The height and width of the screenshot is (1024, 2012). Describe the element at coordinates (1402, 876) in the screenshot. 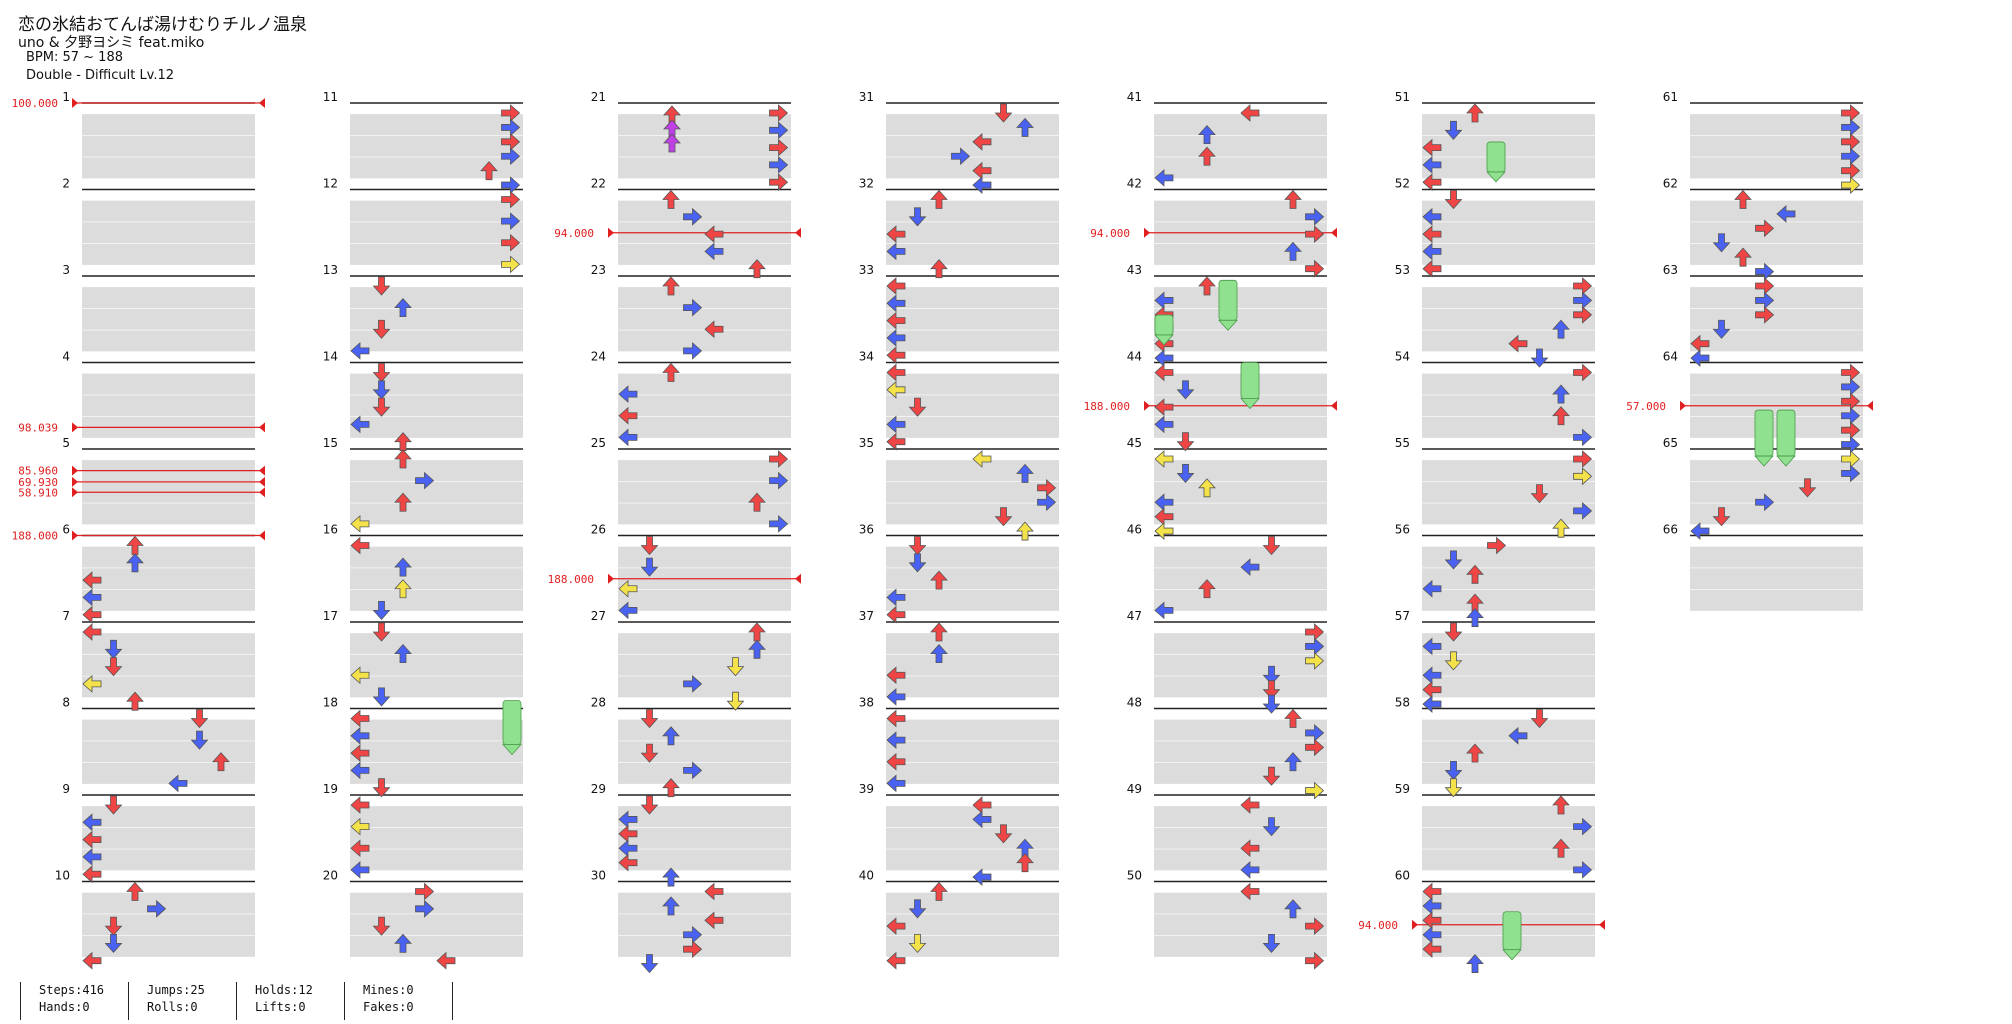

I see `measure-number: 60` at that location.